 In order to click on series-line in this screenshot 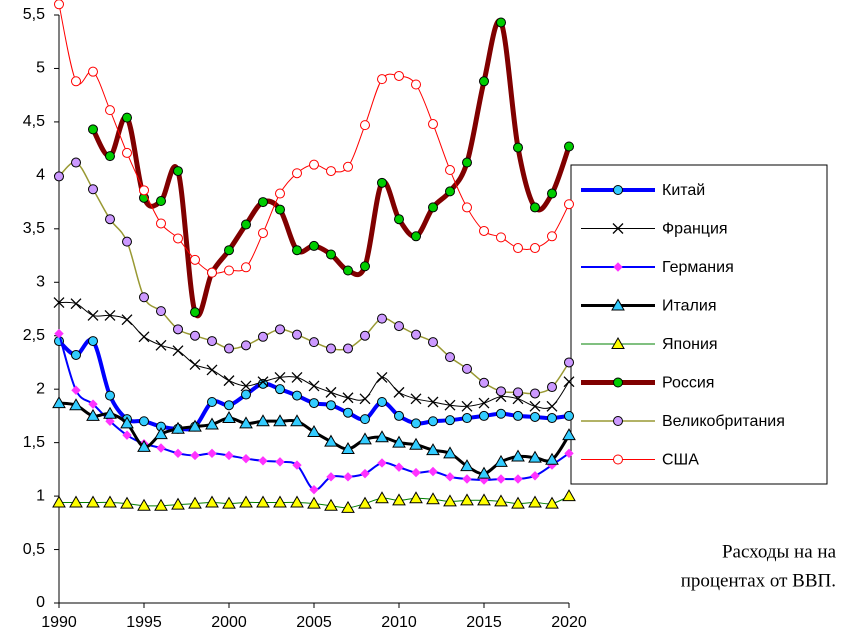, I will do `click(314, 355)`.